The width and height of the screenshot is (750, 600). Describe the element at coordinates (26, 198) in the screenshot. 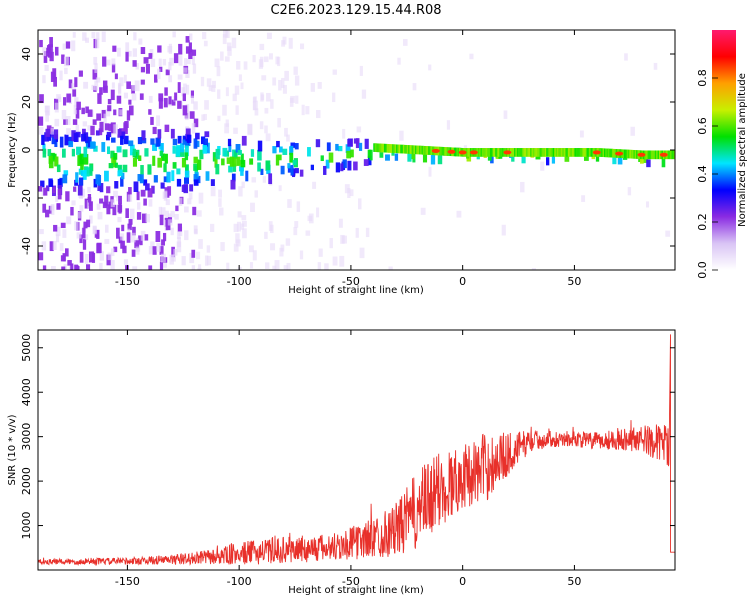

I see `y-tick-label: -20` at that location.